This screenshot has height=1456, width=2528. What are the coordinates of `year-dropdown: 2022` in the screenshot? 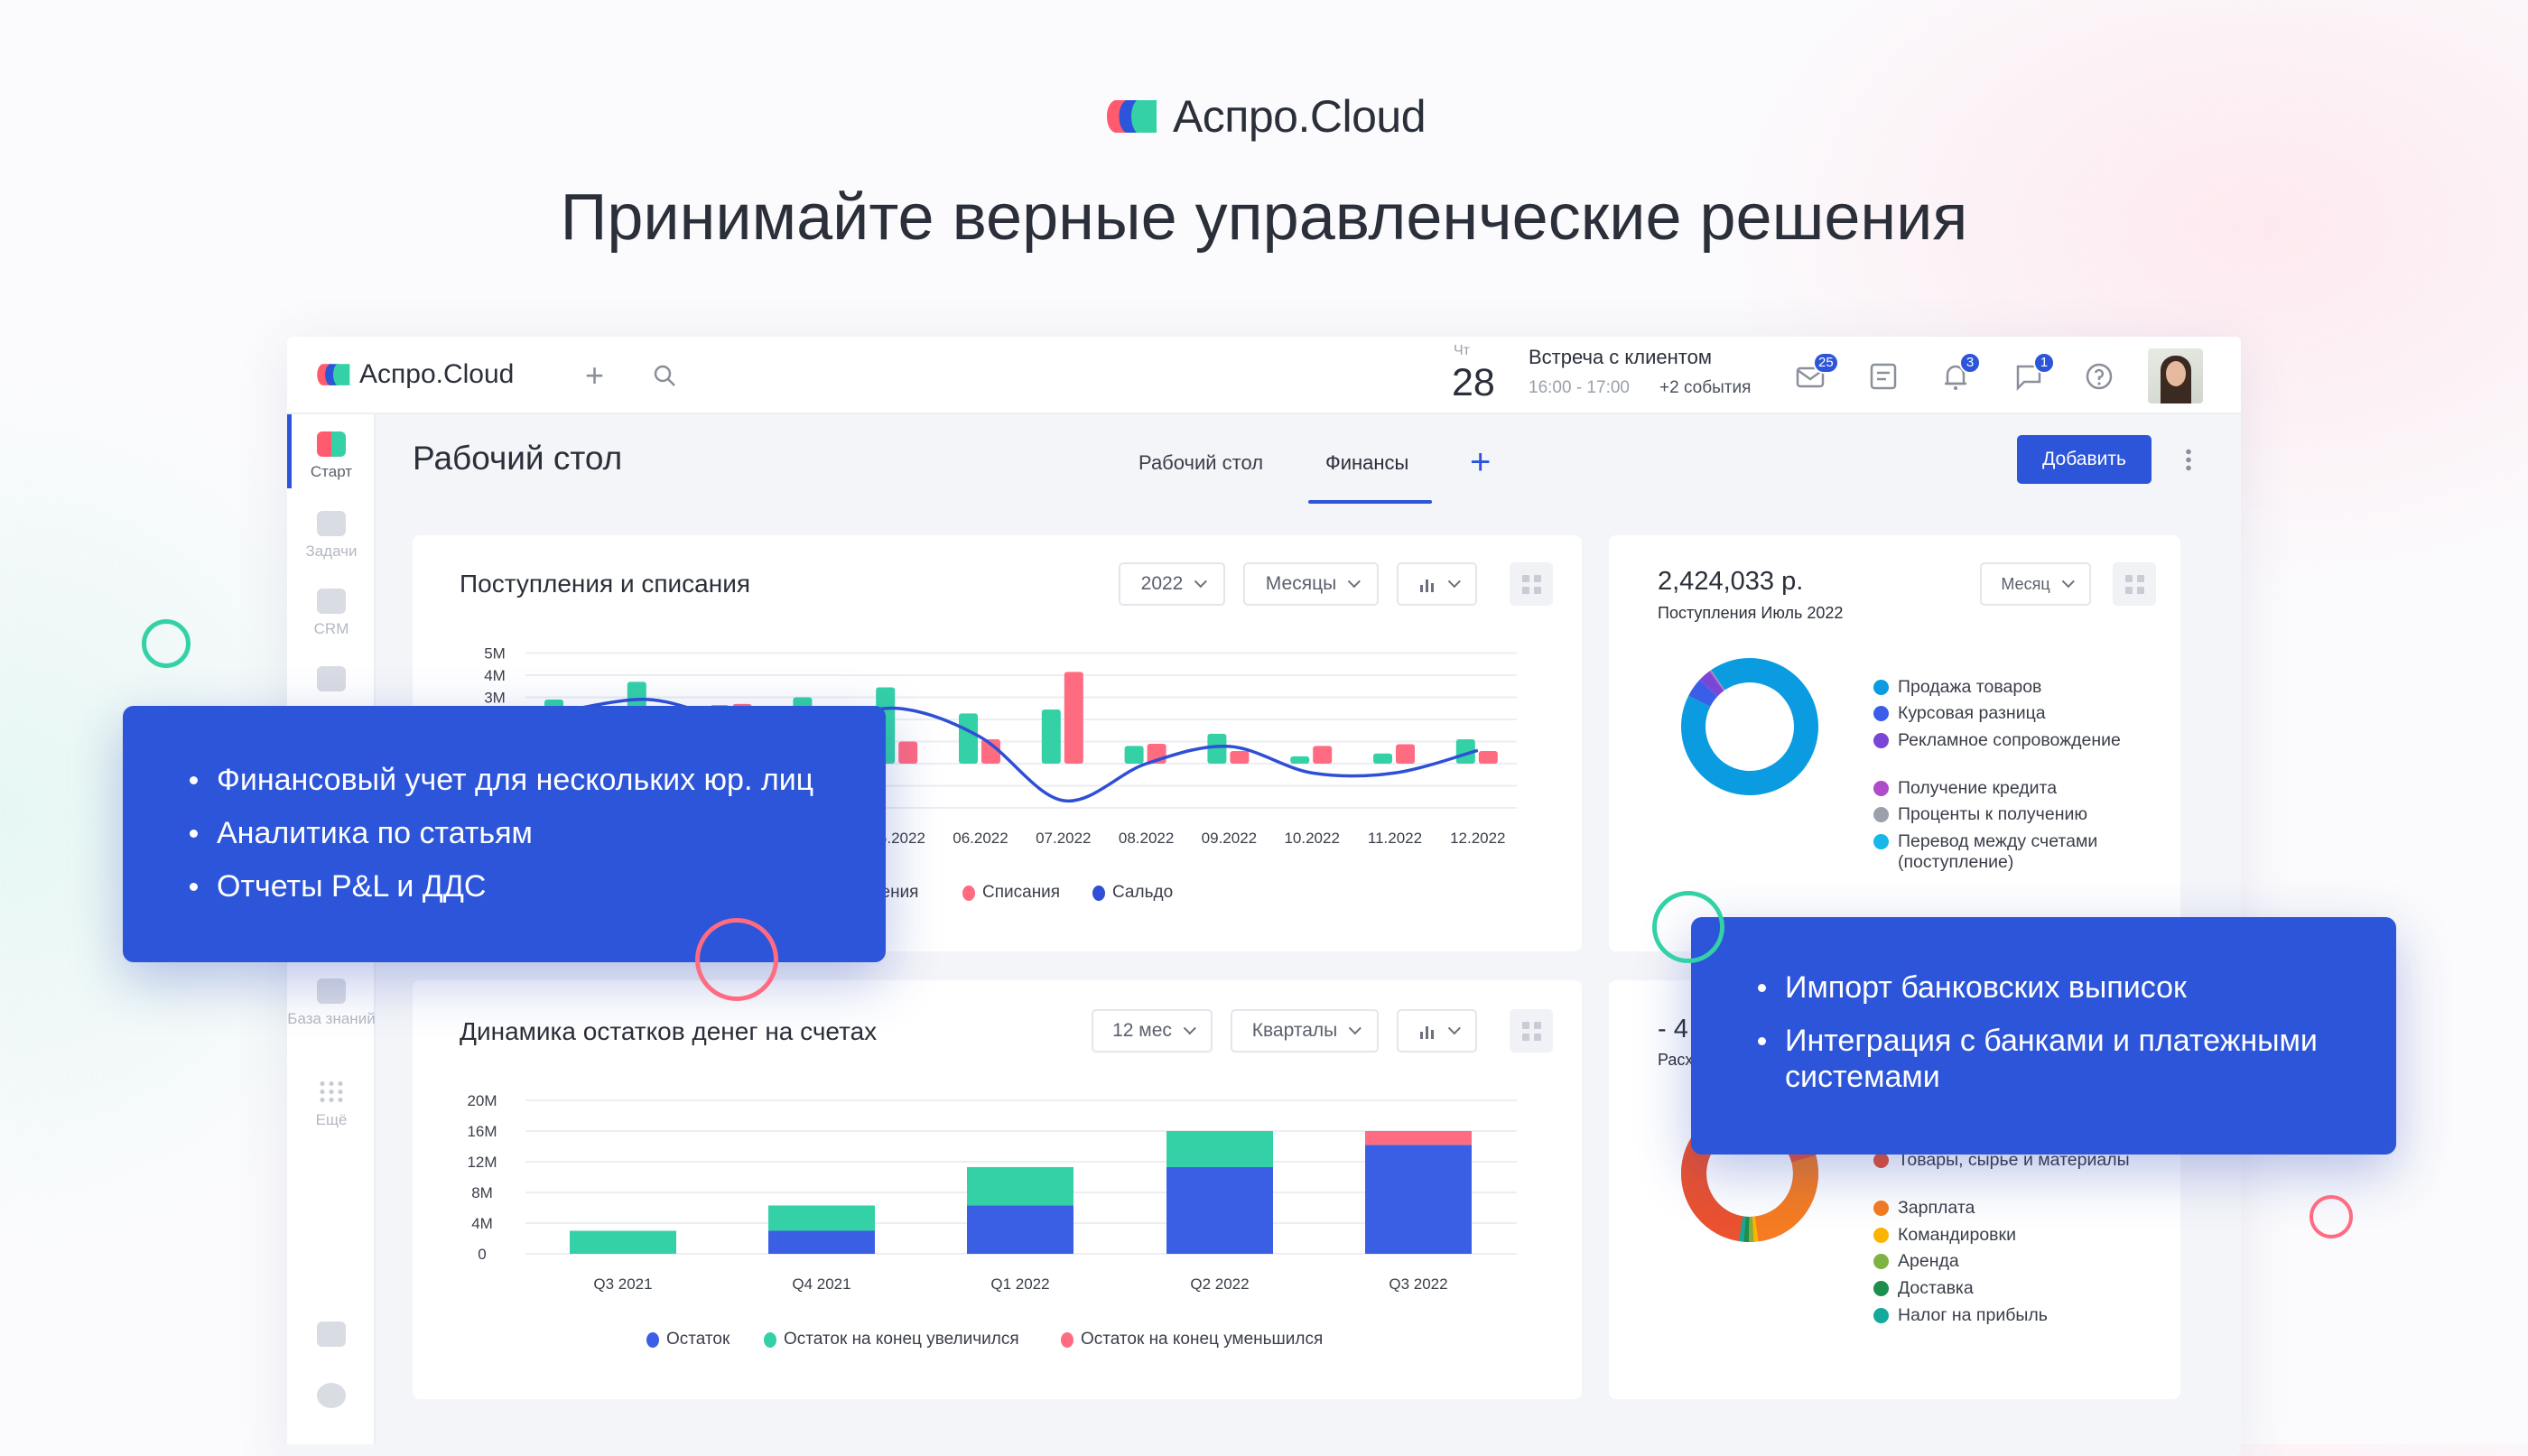 It's located at (1172, 584).